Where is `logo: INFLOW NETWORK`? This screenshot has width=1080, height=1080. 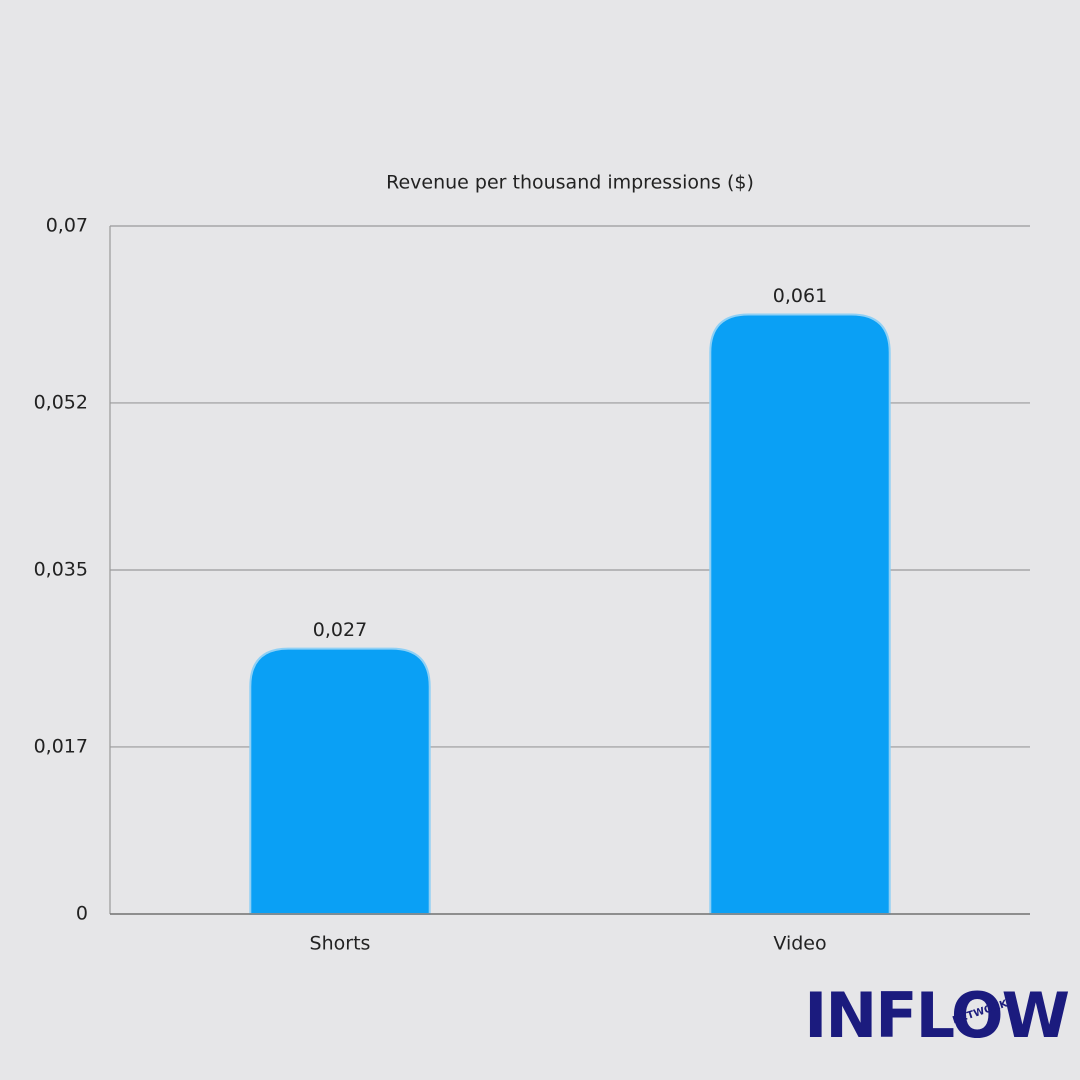 logo: INFLOW NETWORK is located at coordinates (937, 1015).